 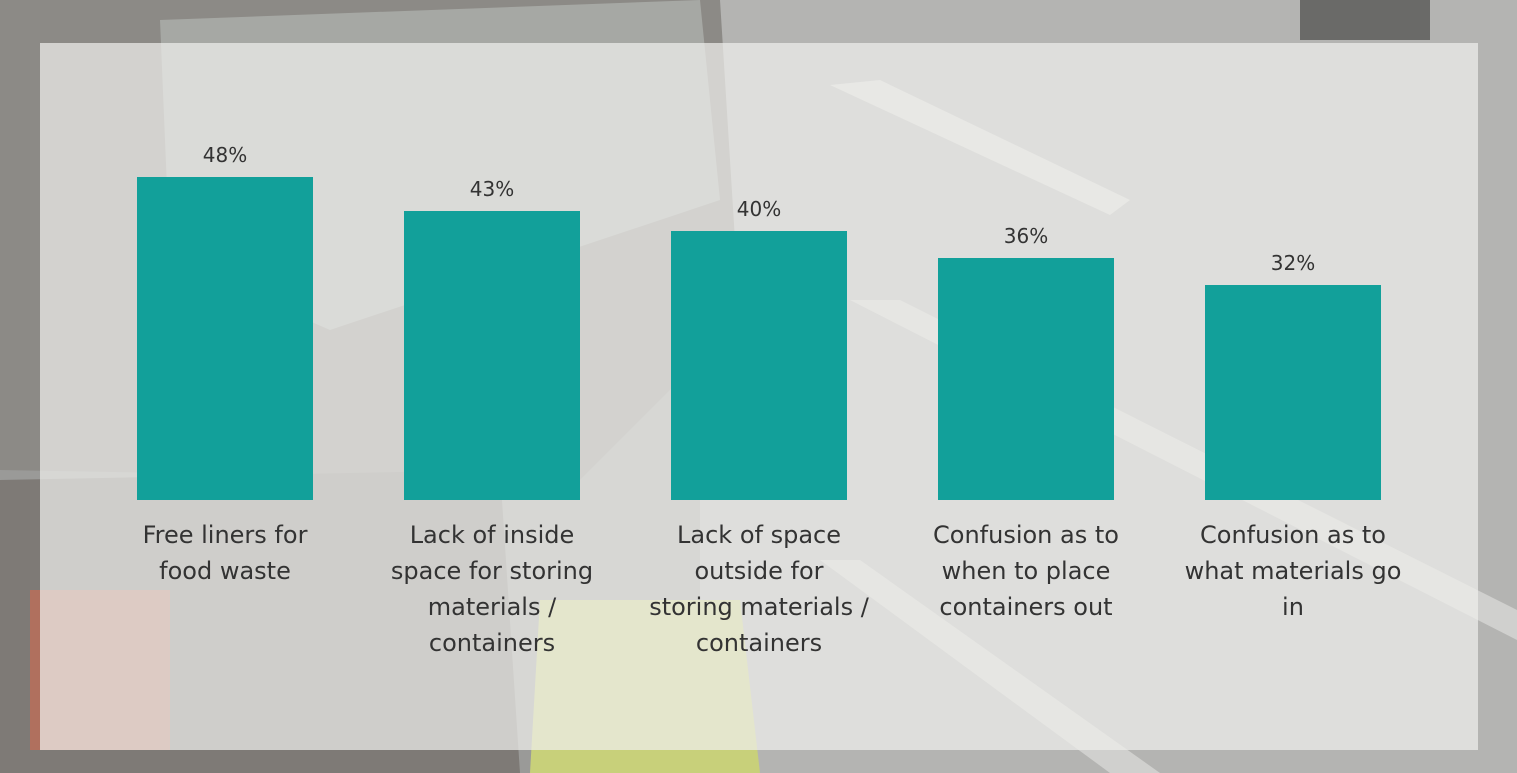 I want to click on value-label: 40%, so click(x=759, y=208).